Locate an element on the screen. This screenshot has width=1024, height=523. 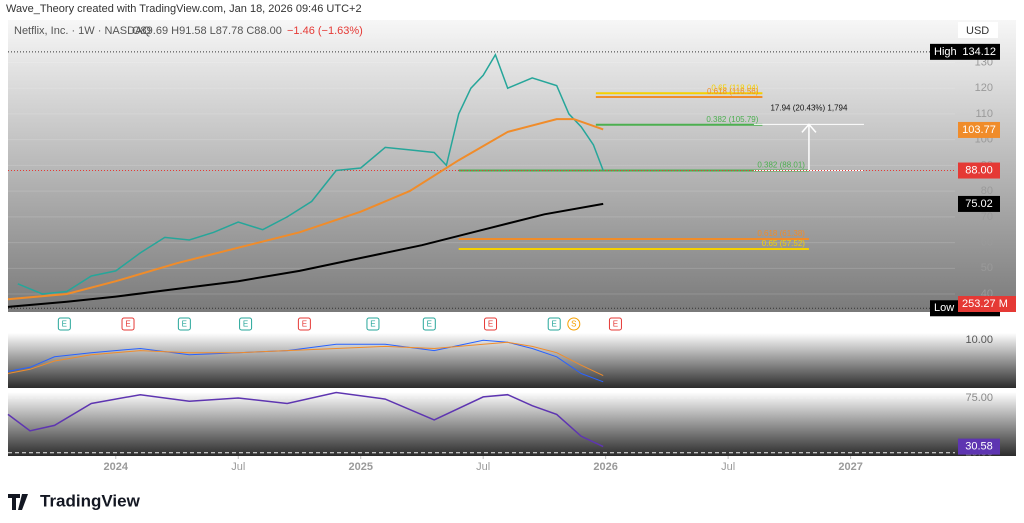
rsi-value-label: 30.58 is located at coordinates (979, 447).